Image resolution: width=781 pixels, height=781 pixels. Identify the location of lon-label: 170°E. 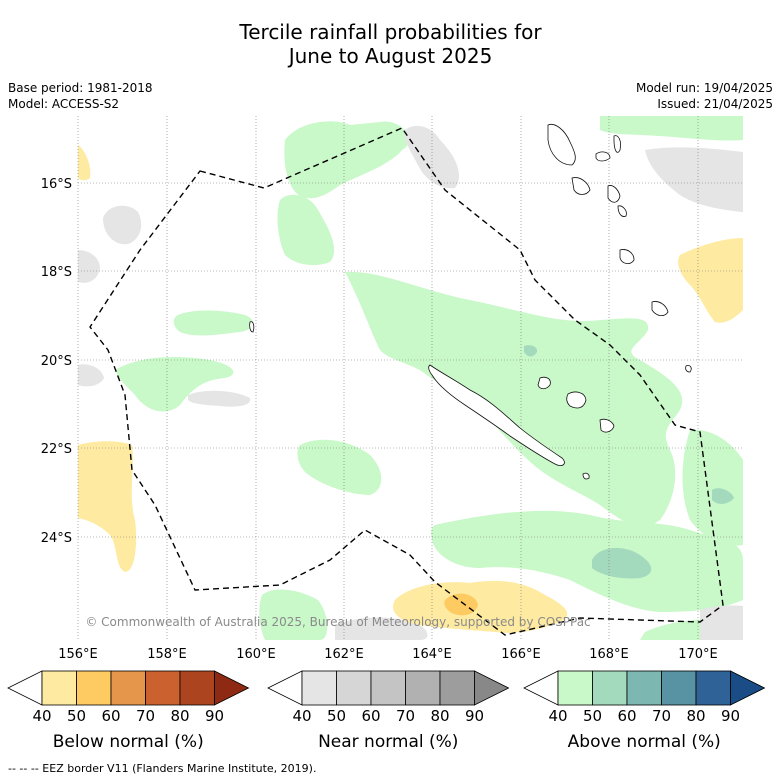
(698, 654).